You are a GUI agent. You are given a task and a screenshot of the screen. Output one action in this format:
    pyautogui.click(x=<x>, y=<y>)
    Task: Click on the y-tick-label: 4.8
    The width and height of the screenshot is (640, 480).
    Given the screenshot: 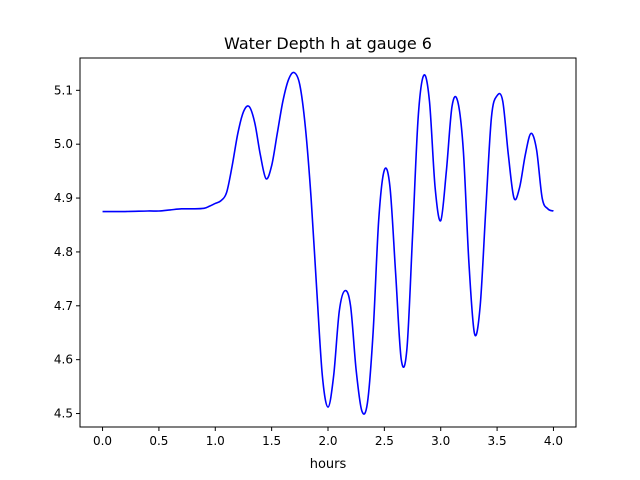 What is the action you would take?
    pyautogui.click(x=63, y=252)
    